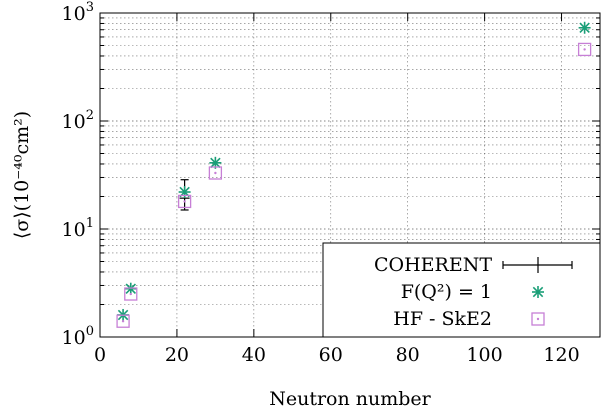 This screenshot has width=611, height=419. What do you see at coordinates (78, 12) in the screenshot?
I see `y-tick-label: 10³` at bounding box center [78, 12].